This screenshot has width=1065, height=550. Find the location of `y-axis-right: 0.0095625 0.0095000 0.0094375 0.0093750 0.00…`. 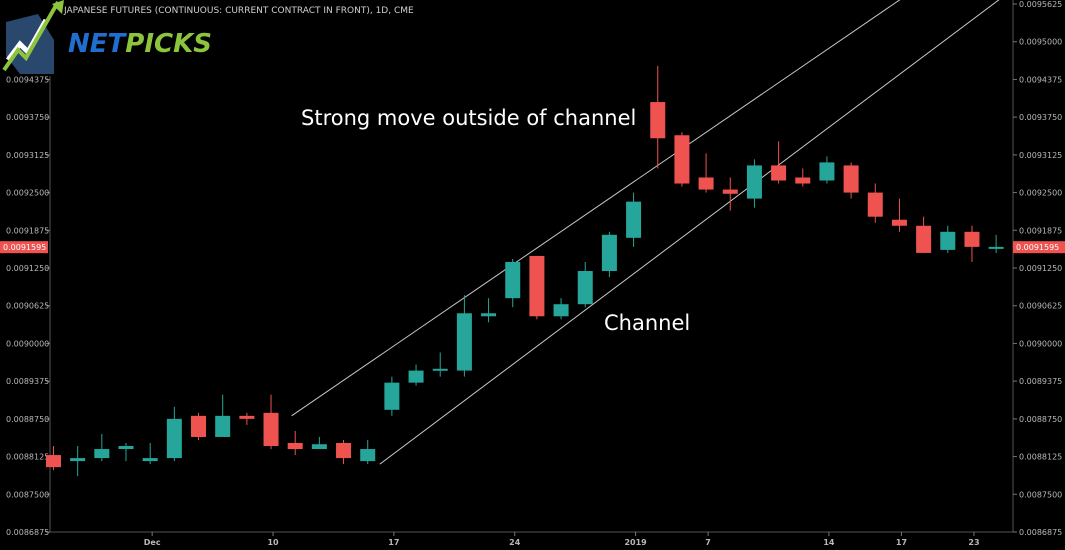

y-axis-right: 0.0095625 0.0095000 0.0094375 0.0093750 0.00… is located at coordinates (1037, 268).